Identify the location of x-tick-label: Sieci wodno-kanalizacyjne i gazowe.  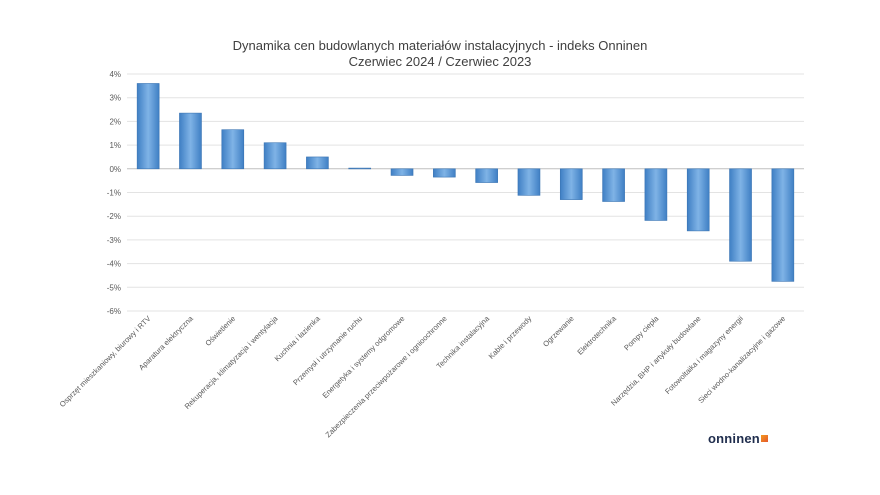
(741, 359).